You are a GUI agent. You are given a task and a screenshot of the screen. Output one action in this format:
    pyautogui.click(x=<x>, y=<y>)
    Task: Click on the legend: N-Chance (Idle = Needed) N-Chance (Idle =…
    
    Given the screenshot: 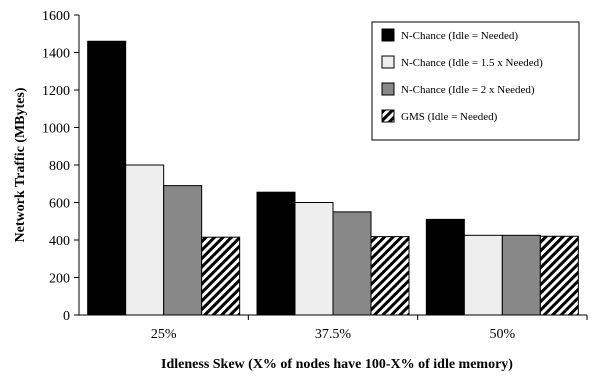 What is the action you would take?
    pyautogui.click(x=475, y=81)
    